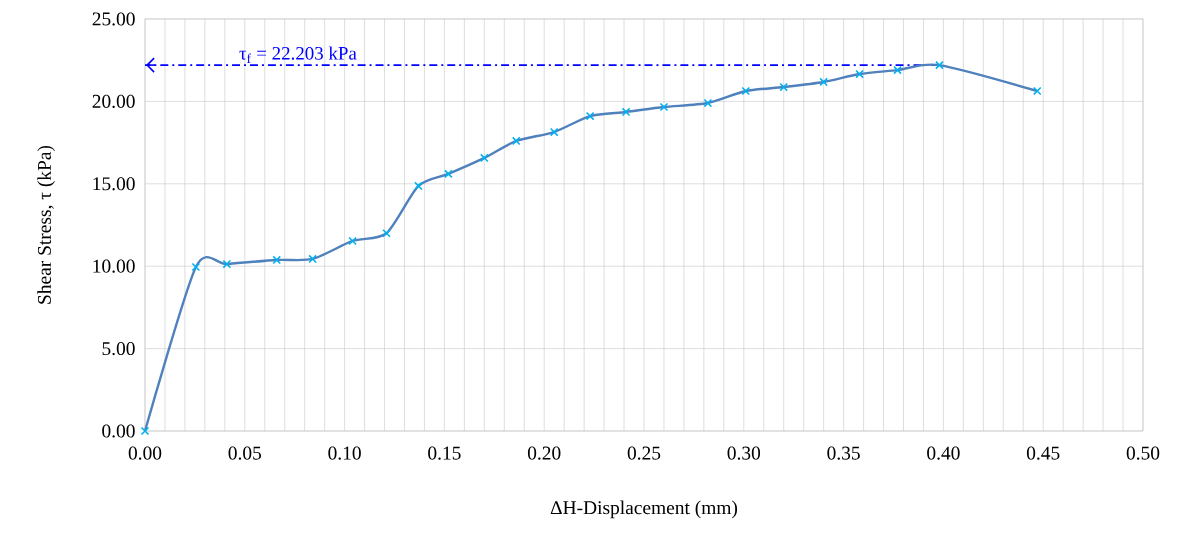  I want to click on ref-line-label: τ$_{f}$ = 22.203 kPa, so click(298, 54).